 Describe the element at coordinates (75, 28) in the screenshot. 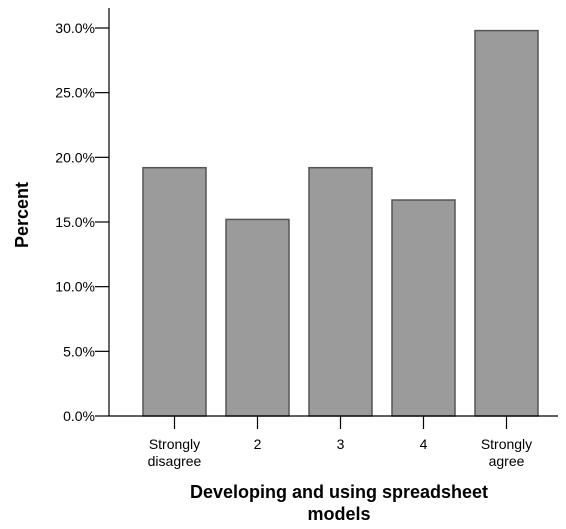

I see `y-tick-label: 30.0%` at that location.